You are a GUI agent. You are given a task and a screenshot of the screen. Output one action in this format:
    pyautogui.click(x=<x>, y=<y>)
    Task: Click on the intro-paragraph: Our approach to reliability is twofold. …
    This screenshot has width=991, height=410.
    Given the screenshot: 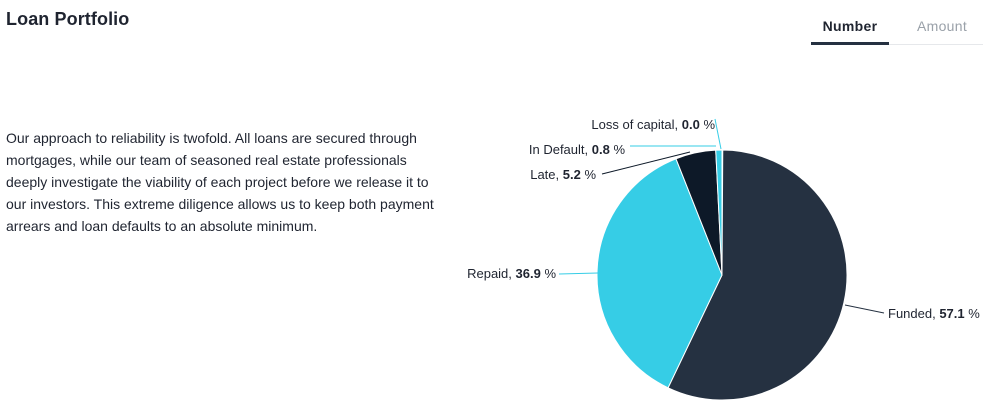 What is the action you would take?
    pyautogui.click(x=220, y=182)
    